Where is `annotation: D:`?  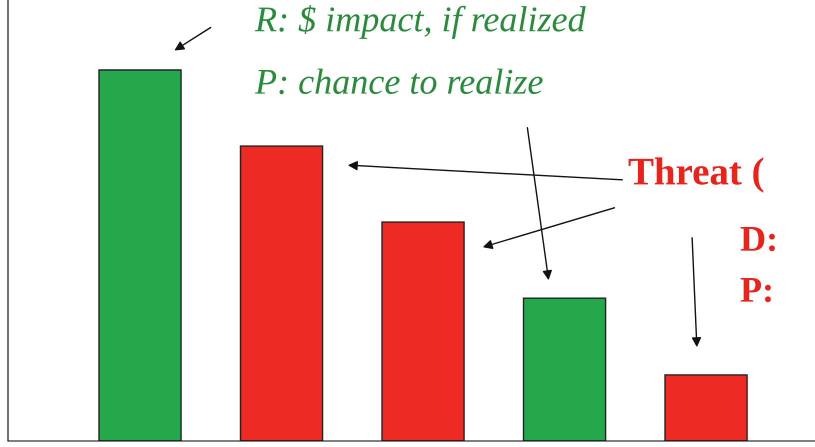
annotation: D: is located at coordinates (757, 239).